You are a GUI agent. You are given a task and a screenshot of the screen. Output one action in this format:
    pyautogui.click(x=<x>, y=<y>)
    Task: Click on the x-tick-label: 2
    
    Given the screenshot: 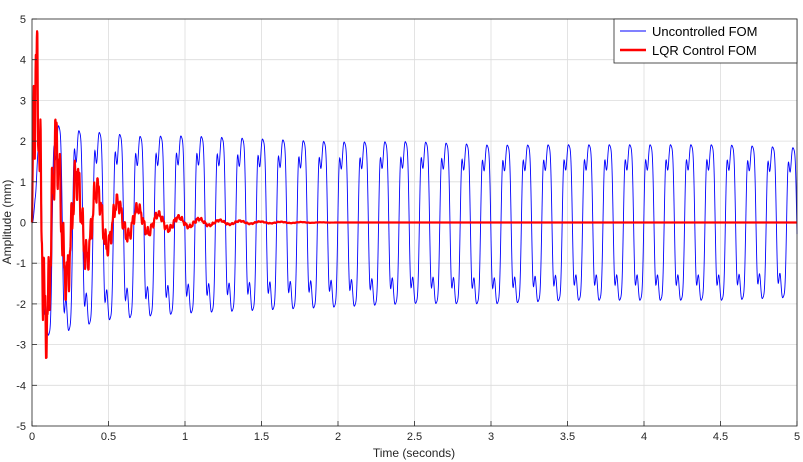 What is the action you would take?
    pyautogui.click(x=338, y=437)
    